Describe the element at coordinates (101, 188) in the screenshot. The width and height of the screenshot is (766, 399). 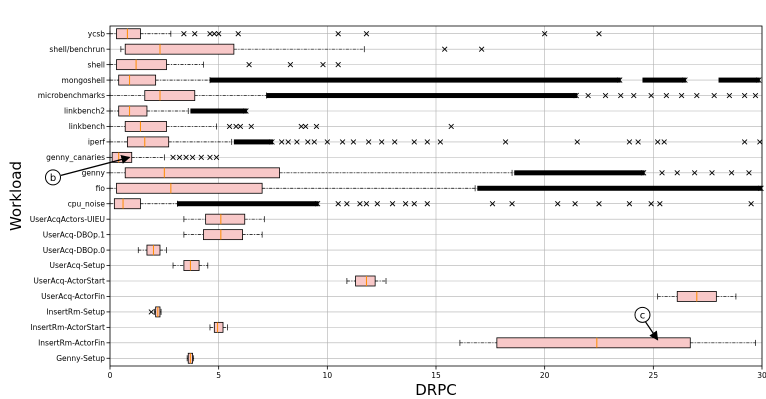
I see `category-label: fio` at that location.